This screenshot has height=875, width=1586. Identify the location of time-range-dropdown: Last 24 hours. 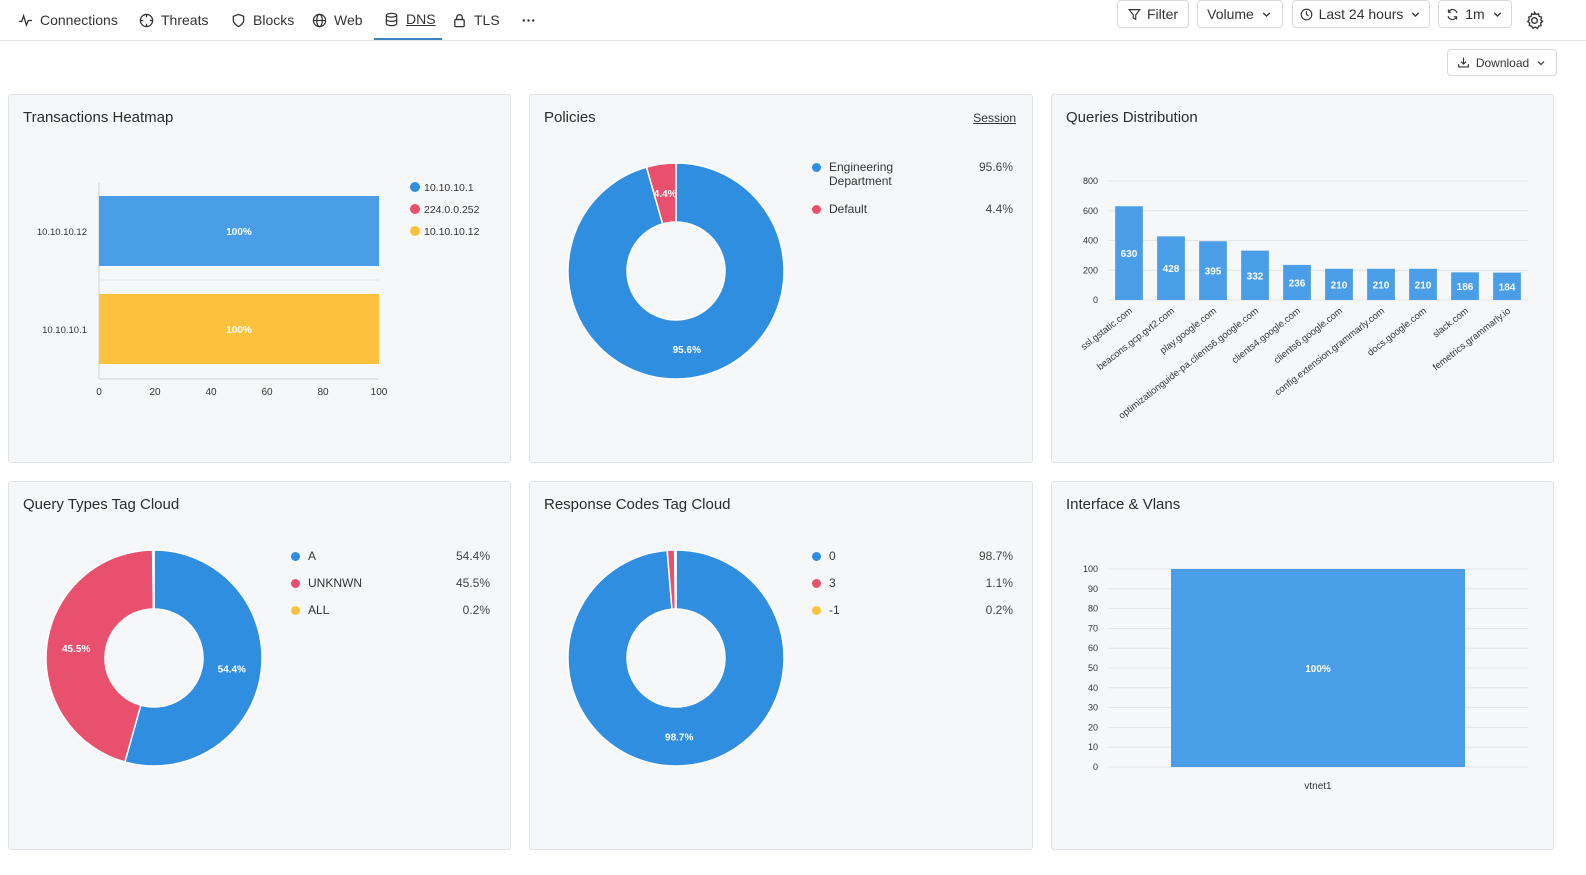
(1361, 14).